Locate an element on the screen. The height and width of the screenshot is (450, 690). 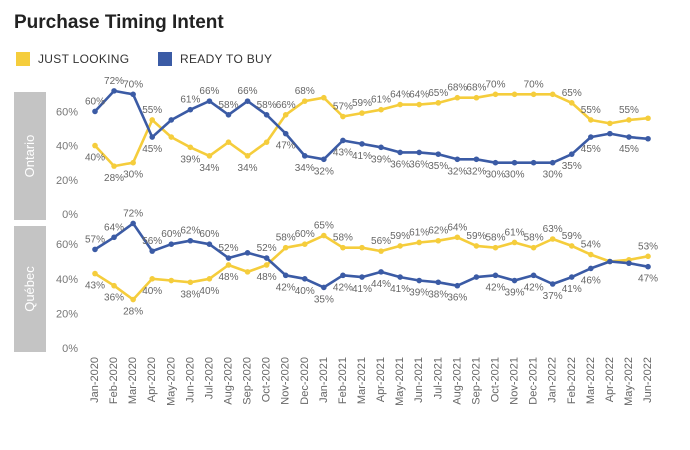
x-tick-label: Jan-2020 is located at coordinates (95, 380).